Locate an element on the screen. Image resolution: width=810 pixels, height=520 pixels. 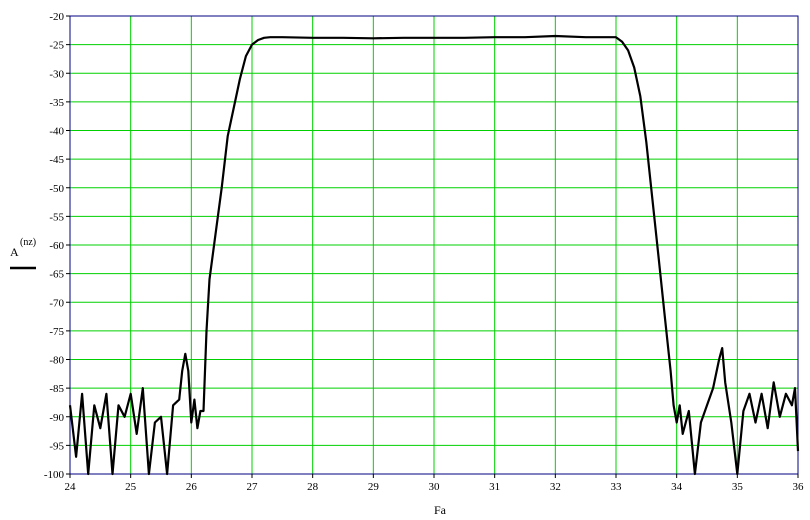
x-tick-label: 25 is located at coordinates (131, 487).